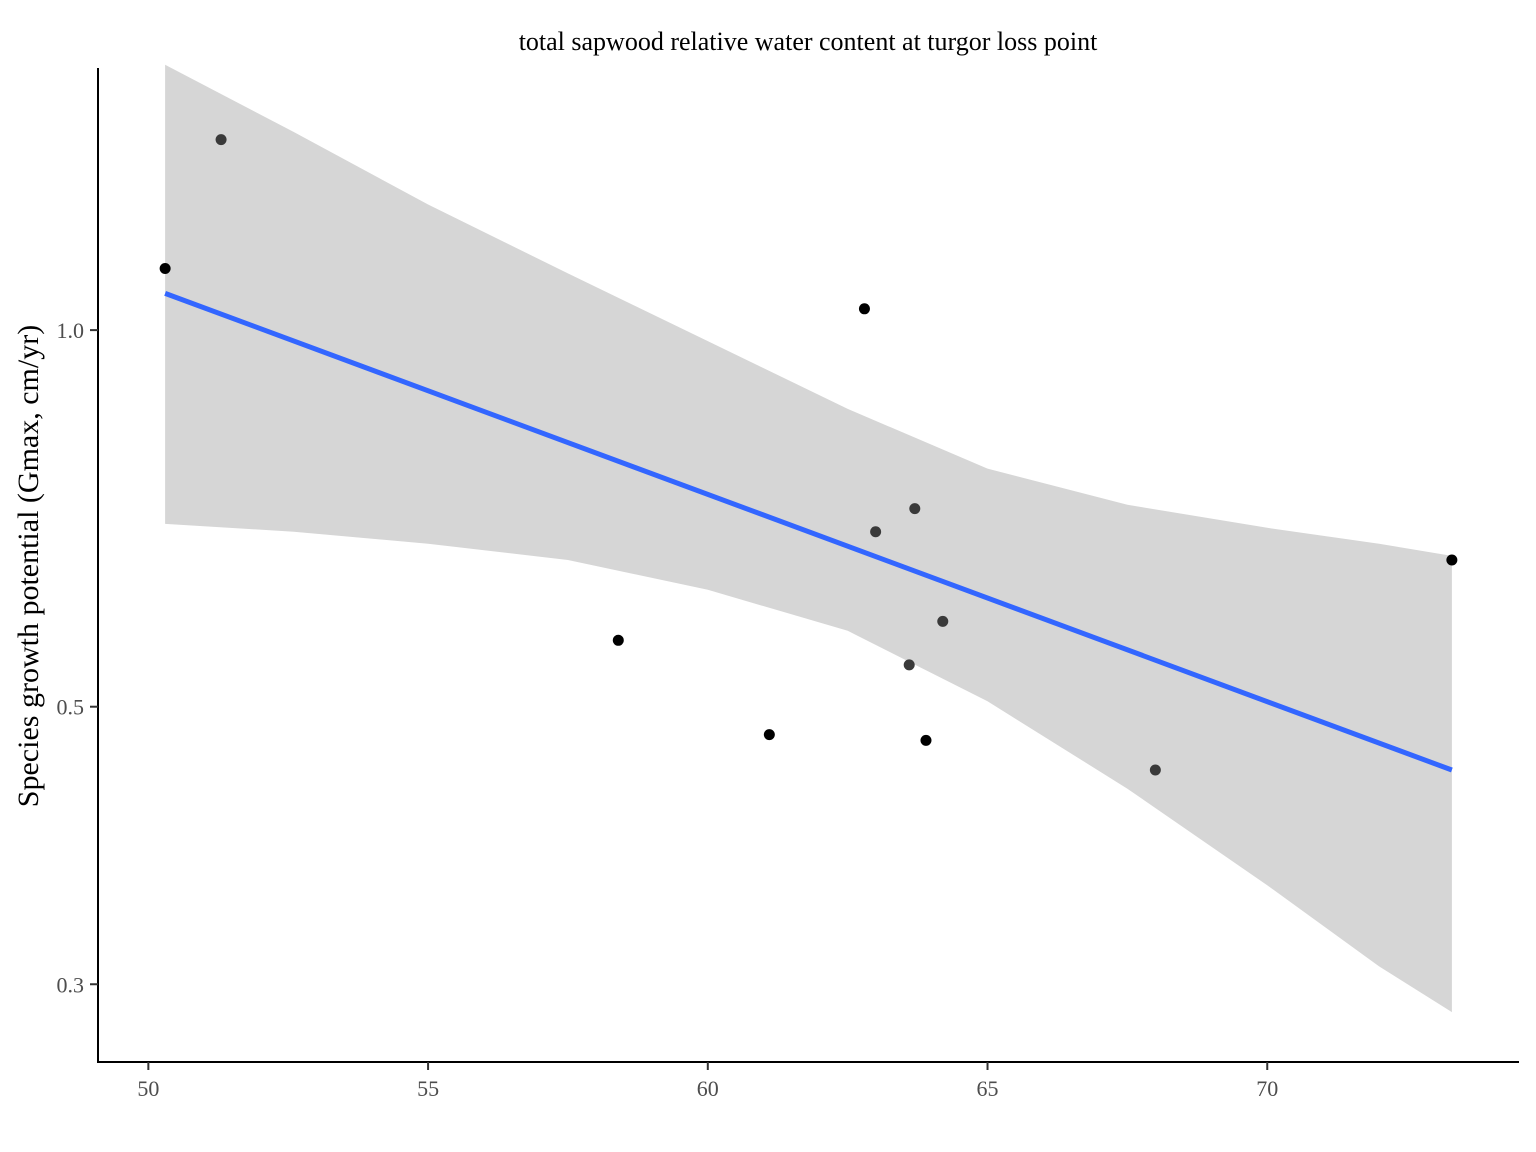 The height and width of the screenshot is (1152, 1536). What do you see at coordinates (77, 657) in the screenshot?
I see `y-ticks: 0.3 0.5 1.0` at bounding box center [77, 657].